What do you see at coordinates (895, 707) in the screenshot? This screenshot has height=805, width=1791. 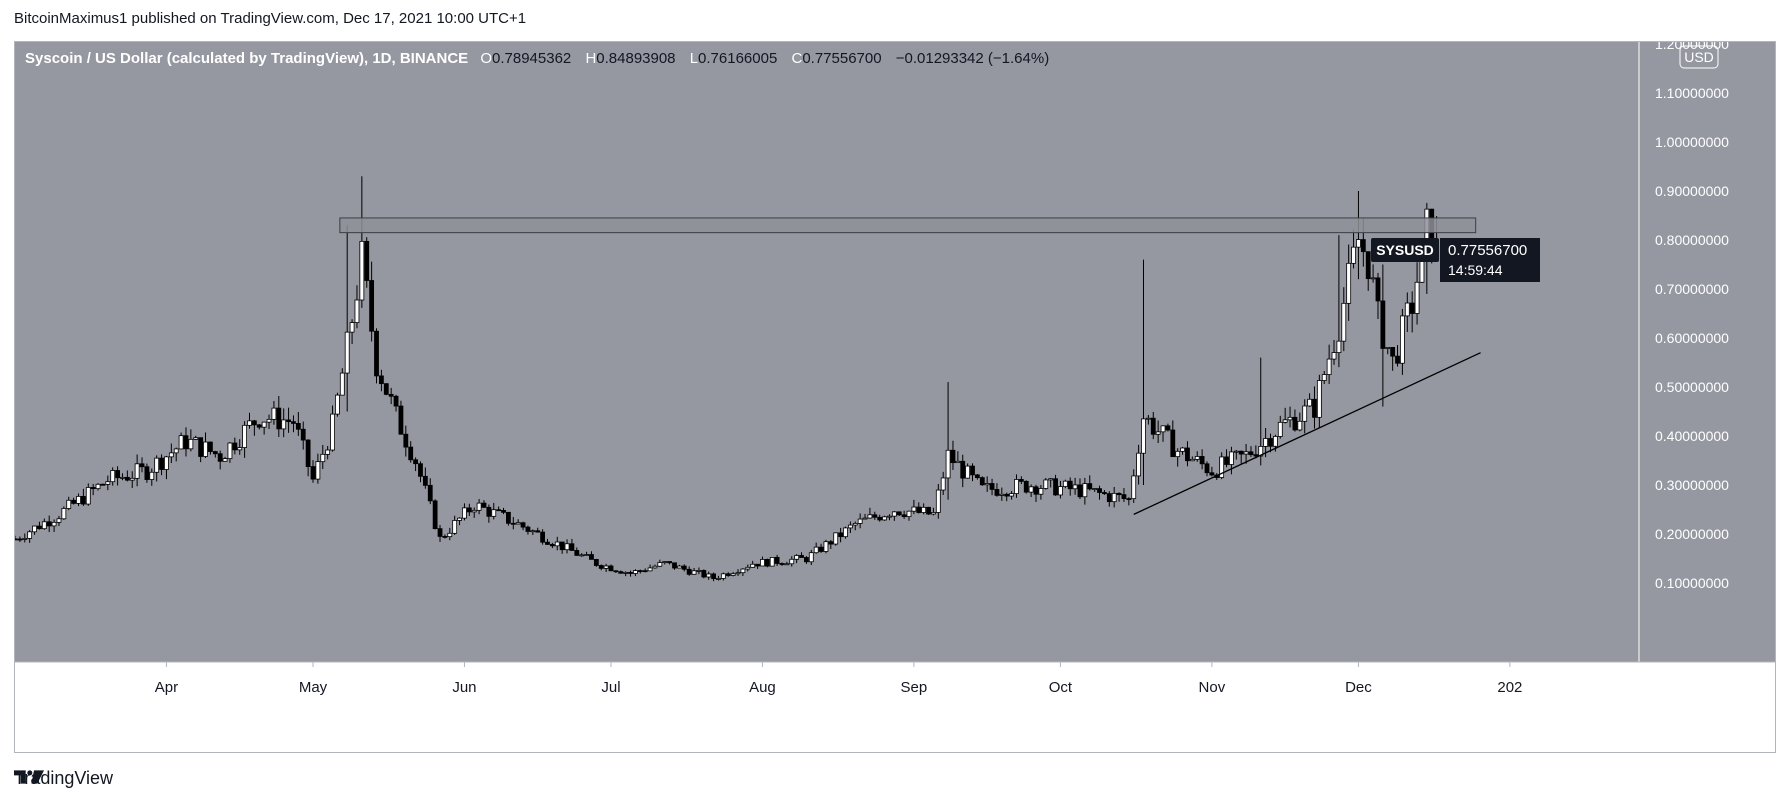 I see `time-axis` at bounding box center [895, 707].